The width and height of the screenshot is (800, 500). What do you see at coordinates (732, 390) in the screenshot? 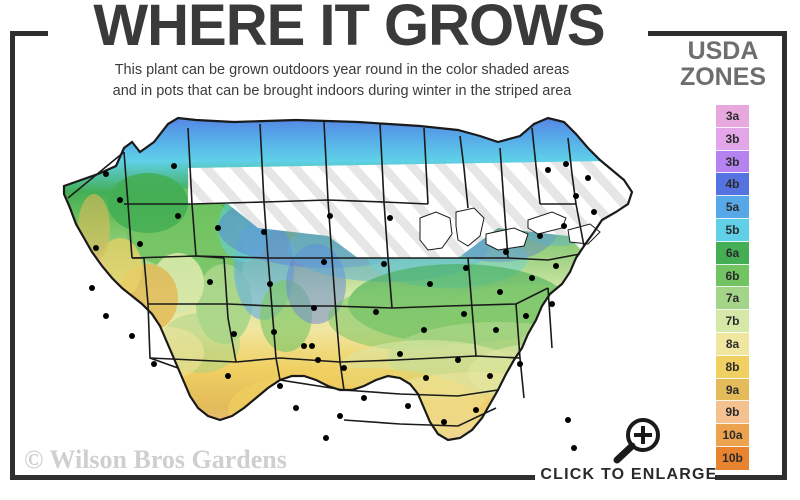
I see `zone-swatch-9a-12: 9a` at bounding box center [732, 390].